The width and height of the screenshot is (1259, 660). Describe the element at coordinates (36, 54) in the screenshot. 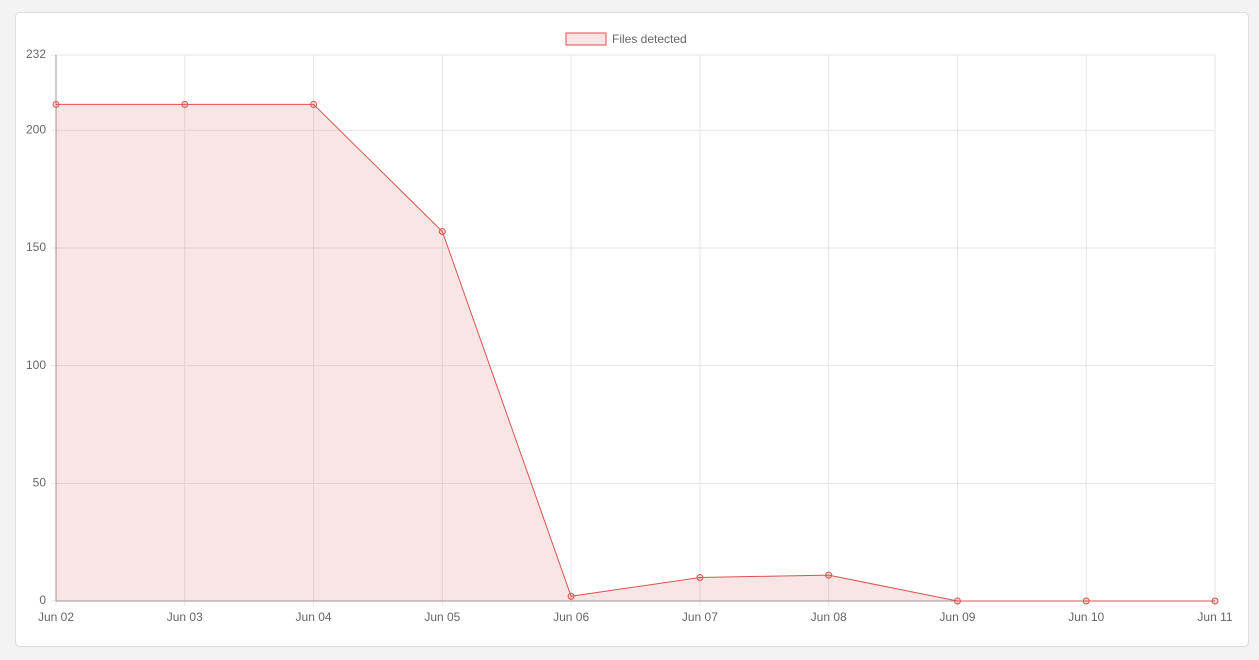

I see `y-tick-label: 232` at that location.